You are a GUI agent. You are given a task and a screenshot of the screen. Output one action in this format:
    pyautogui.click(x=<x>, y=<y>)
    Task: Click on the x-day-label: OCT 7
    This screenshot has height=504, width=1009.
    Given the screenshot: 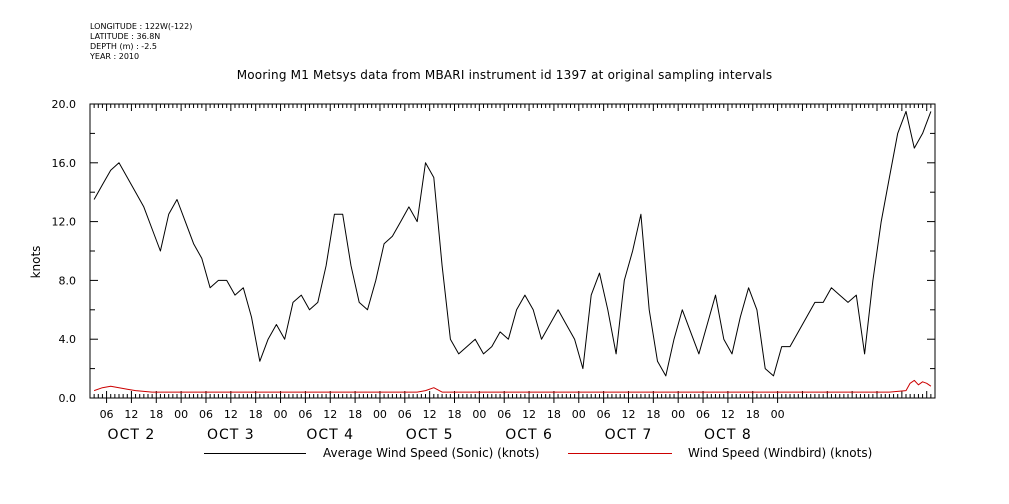 What is the action you would take?
    pyautogui.click(x=629, y=435)
    